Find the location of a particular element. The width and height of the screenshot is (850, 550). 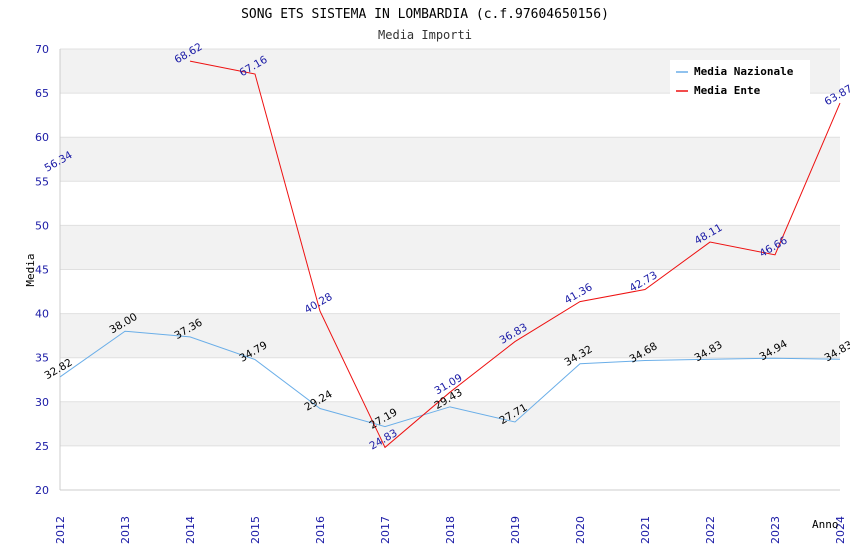

x-tick-label: 2012 is located at coordinates (60, 530).